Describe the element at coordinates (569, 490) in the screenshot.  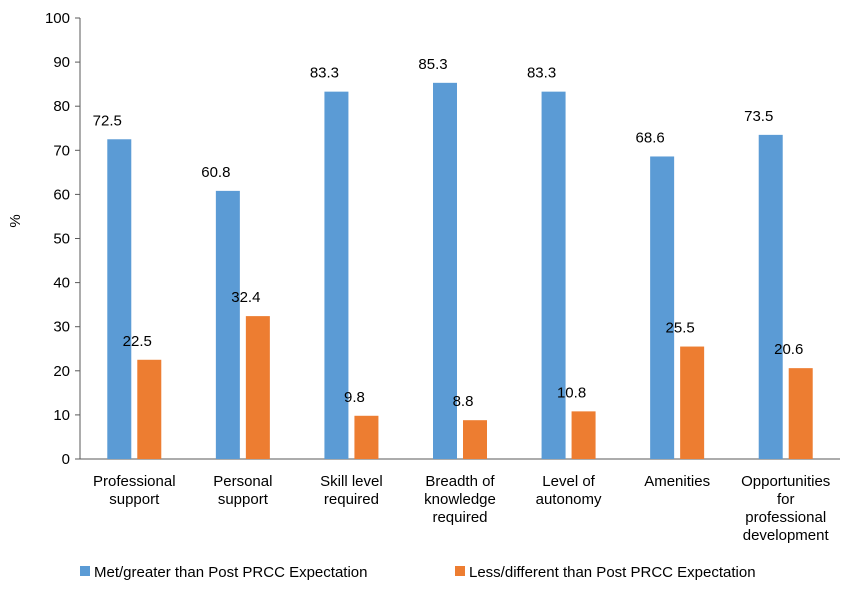
I see `category-label-5: Level of autonomy` at that location.